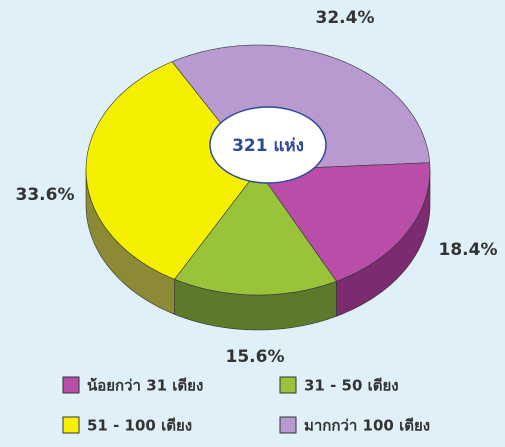 The width and height of the screenshot is (505, 447). I want to click on value-label: 32.4%, so click(345, 18).